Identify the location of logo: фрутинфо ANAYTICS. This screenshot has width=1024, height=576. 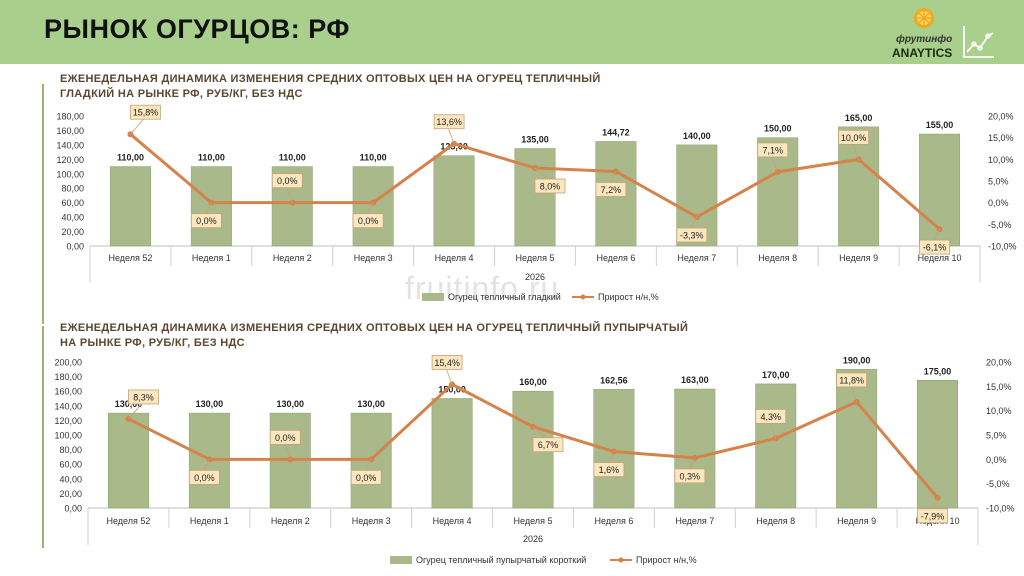
(945, 33).